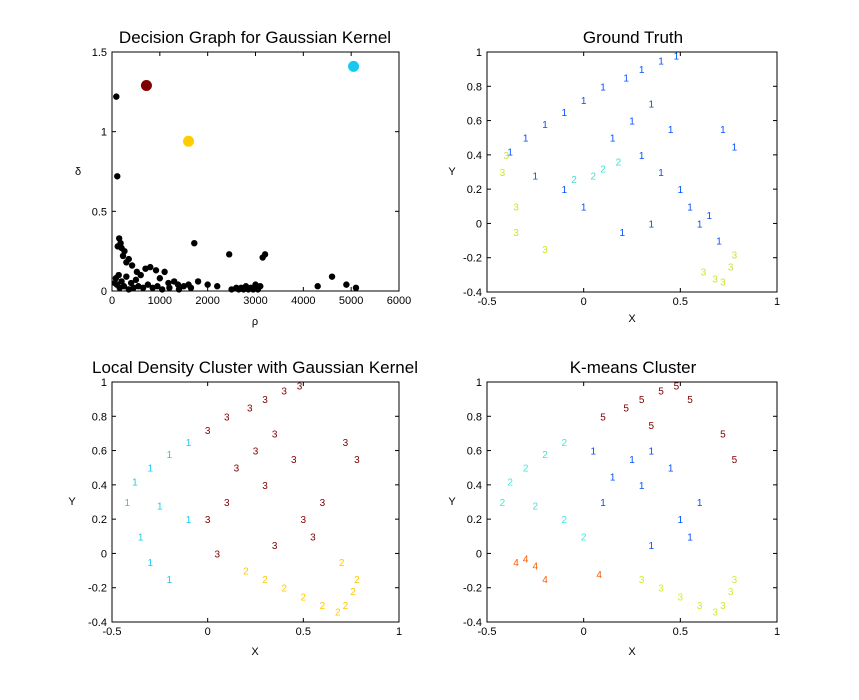  Describe the element at coordinates (633, 367) in the screenshot. I see `k-means-cluster-title: K-means Cluster` at that location.